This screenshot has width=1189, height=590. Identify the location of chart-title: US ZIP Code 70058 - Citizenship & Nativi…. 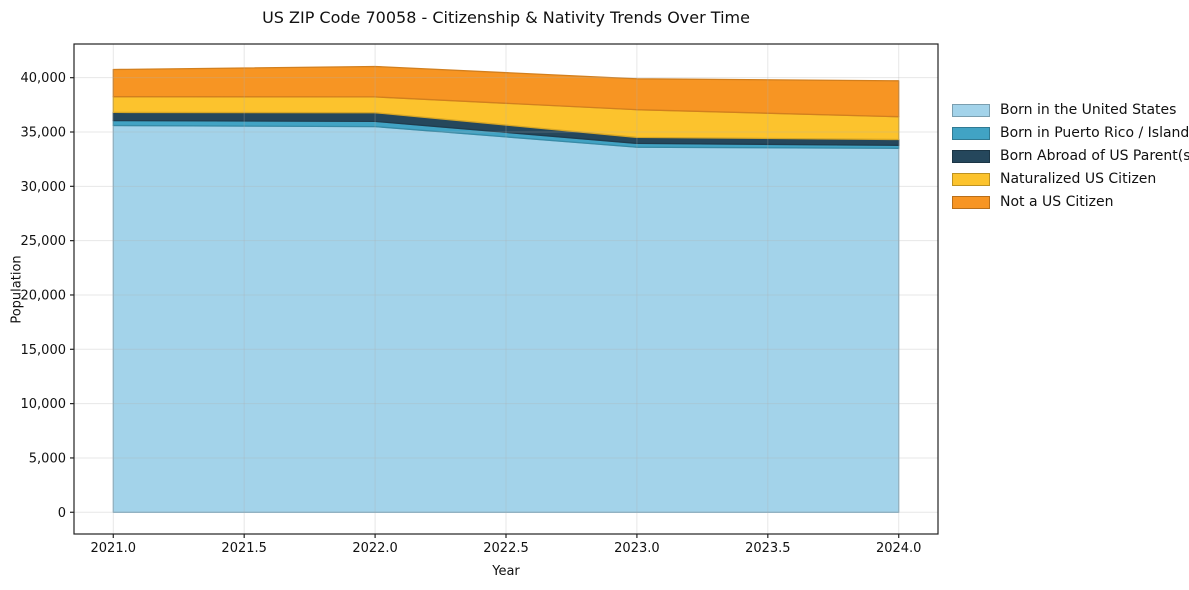
(506, 17).